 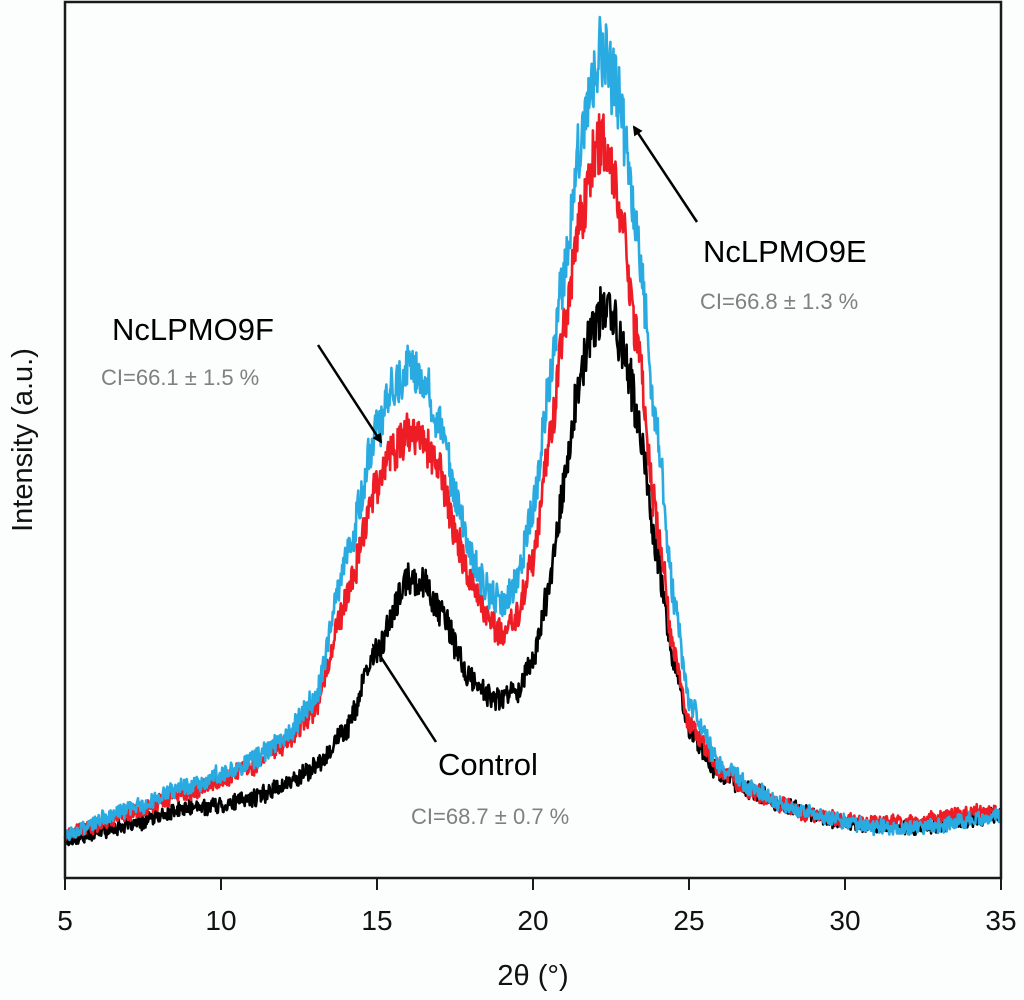 I want to click on x-tick-label-25: 25, so click(x=688, y=920).